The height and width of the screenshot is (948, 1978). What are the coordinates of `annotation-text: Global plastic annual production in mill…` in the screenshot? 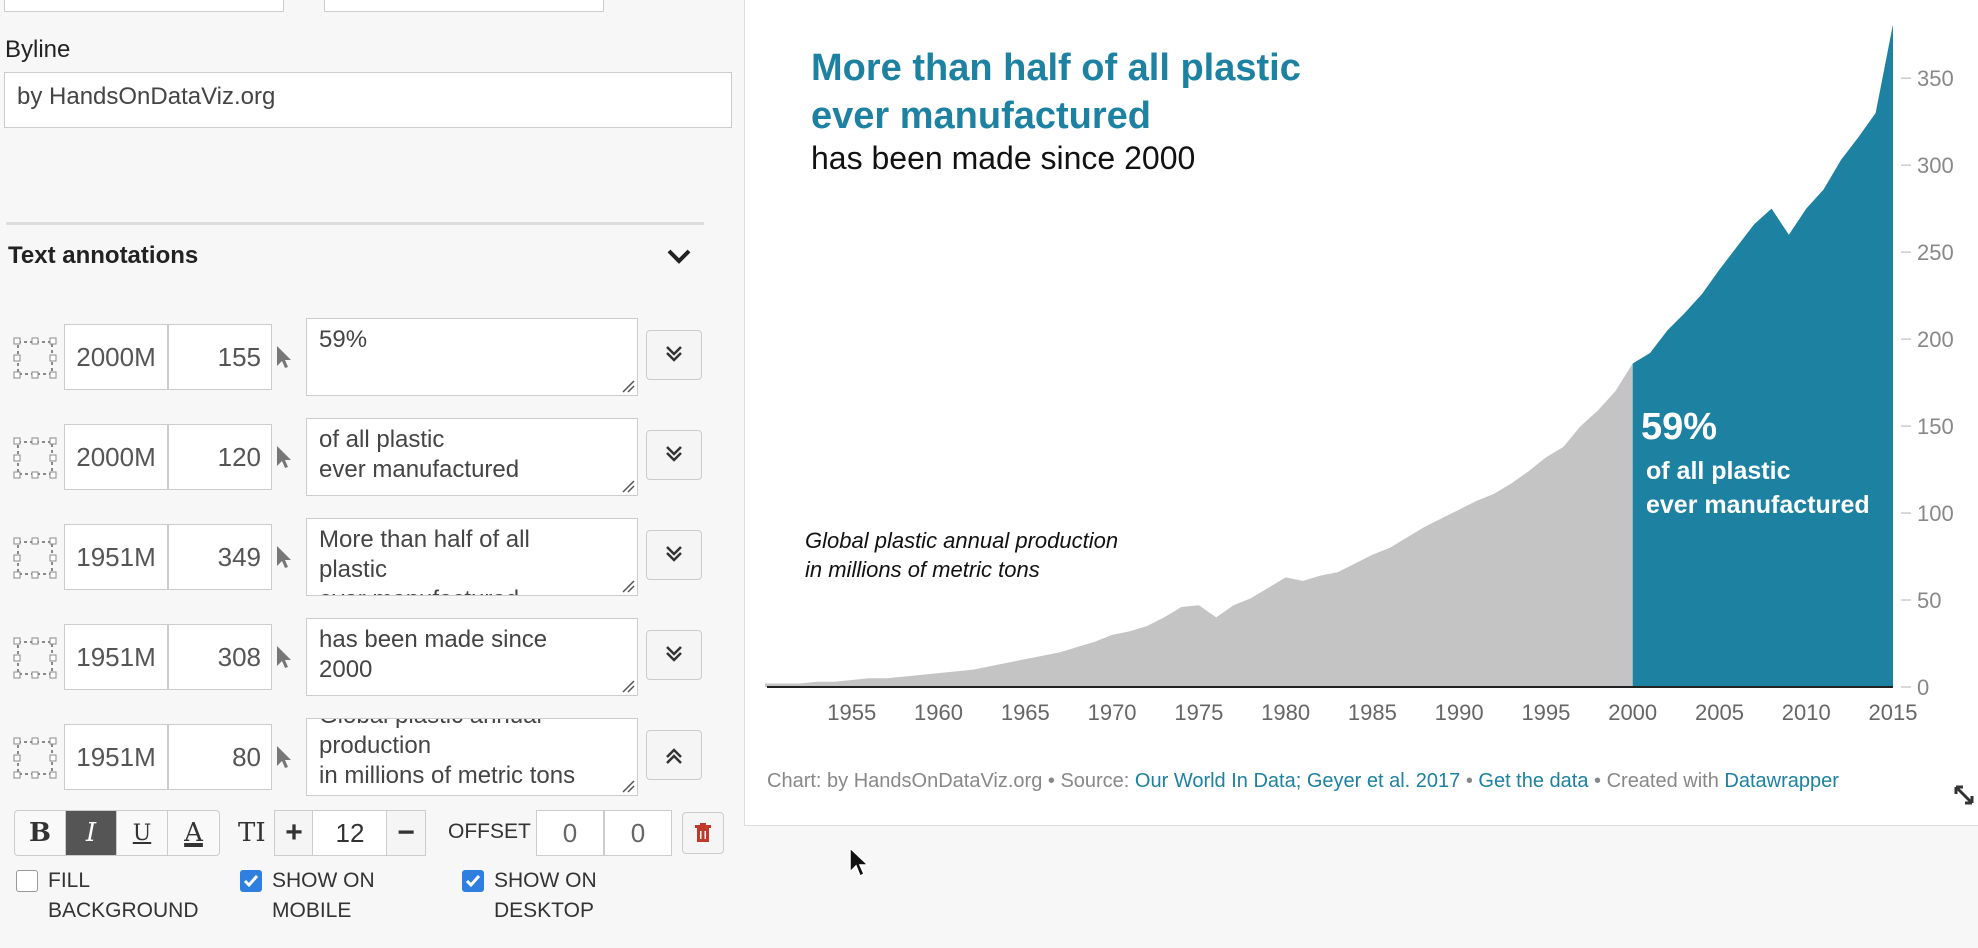 It's located at (447, 754).